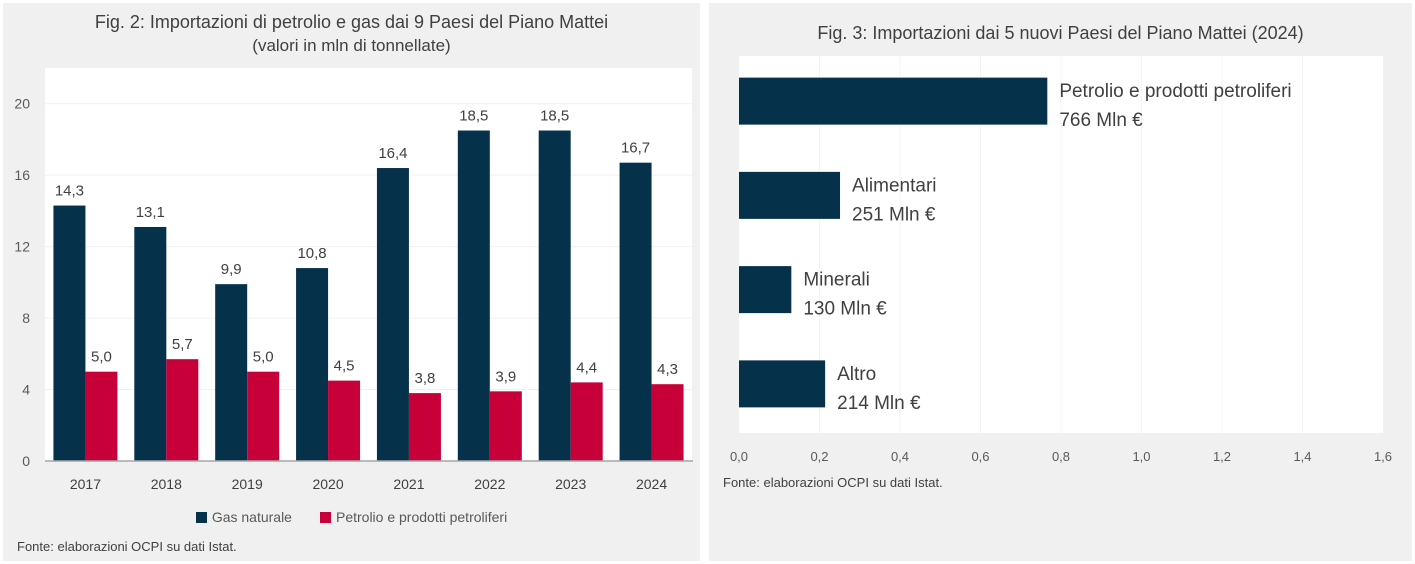  What do you see at coordinates (127, 546) in the screenshot?
I see `figure-2-source: Fonte: elaborazioni OCPI su dati Istat.` at bounding box center [127, 546].